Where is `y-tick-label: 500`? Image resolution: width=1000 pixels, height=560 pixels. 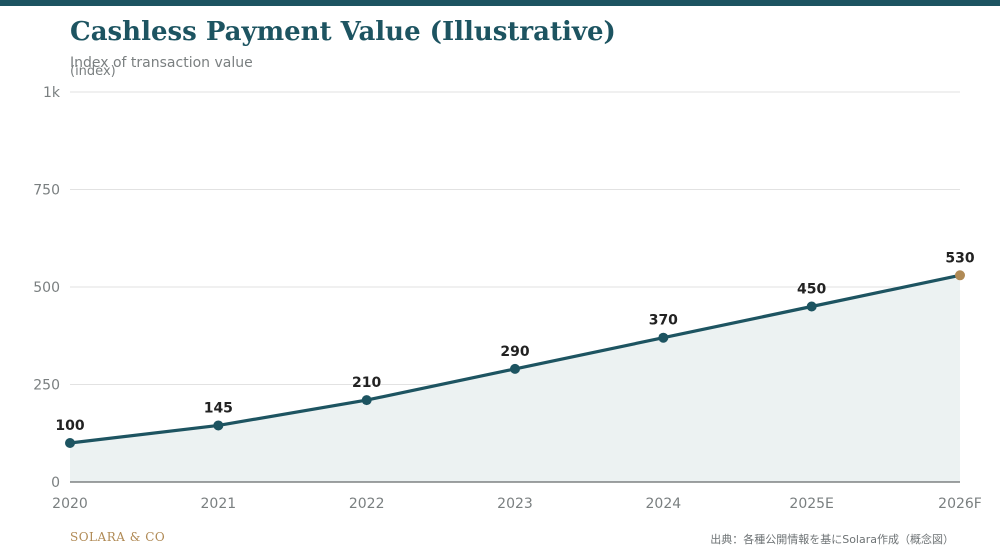 y-tick-label: 500 is located at coordinates (46, 288).